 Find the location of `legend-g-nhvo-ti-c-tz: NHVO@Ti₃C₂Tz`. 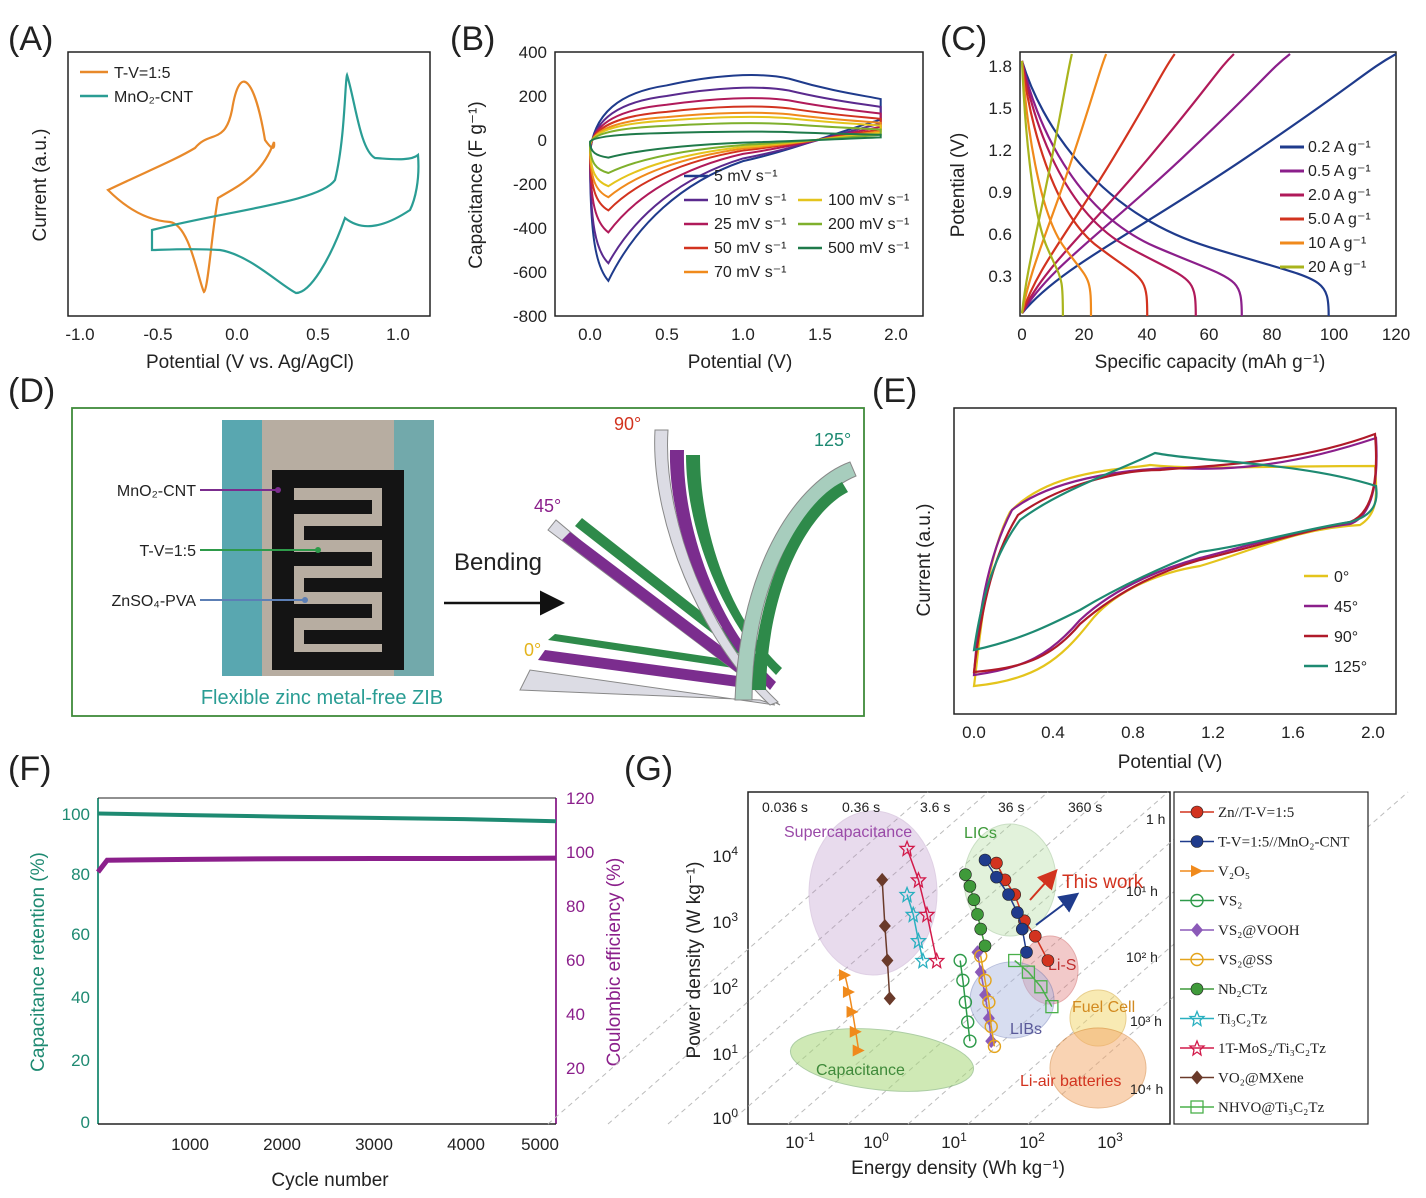

legend-g-nhvo-ti-c-tz: NHVO@Ti₃C₂Tz is located at coordinates (1271, 1108).